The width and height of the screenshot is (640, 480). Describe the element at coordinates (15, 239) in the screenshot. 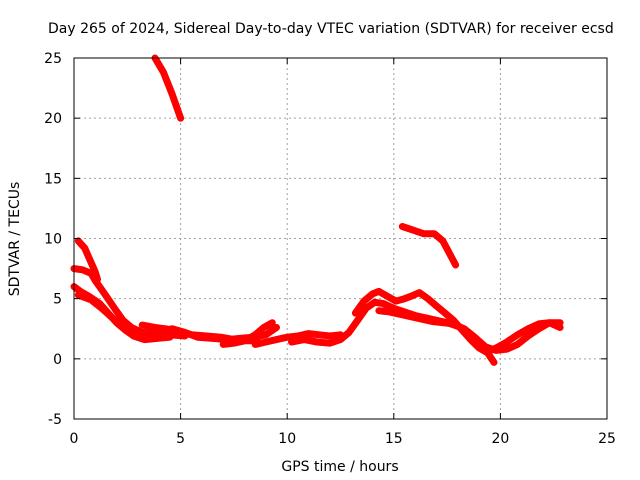

I see `y-axis-label: SDTVAR / TECUs` at that location.